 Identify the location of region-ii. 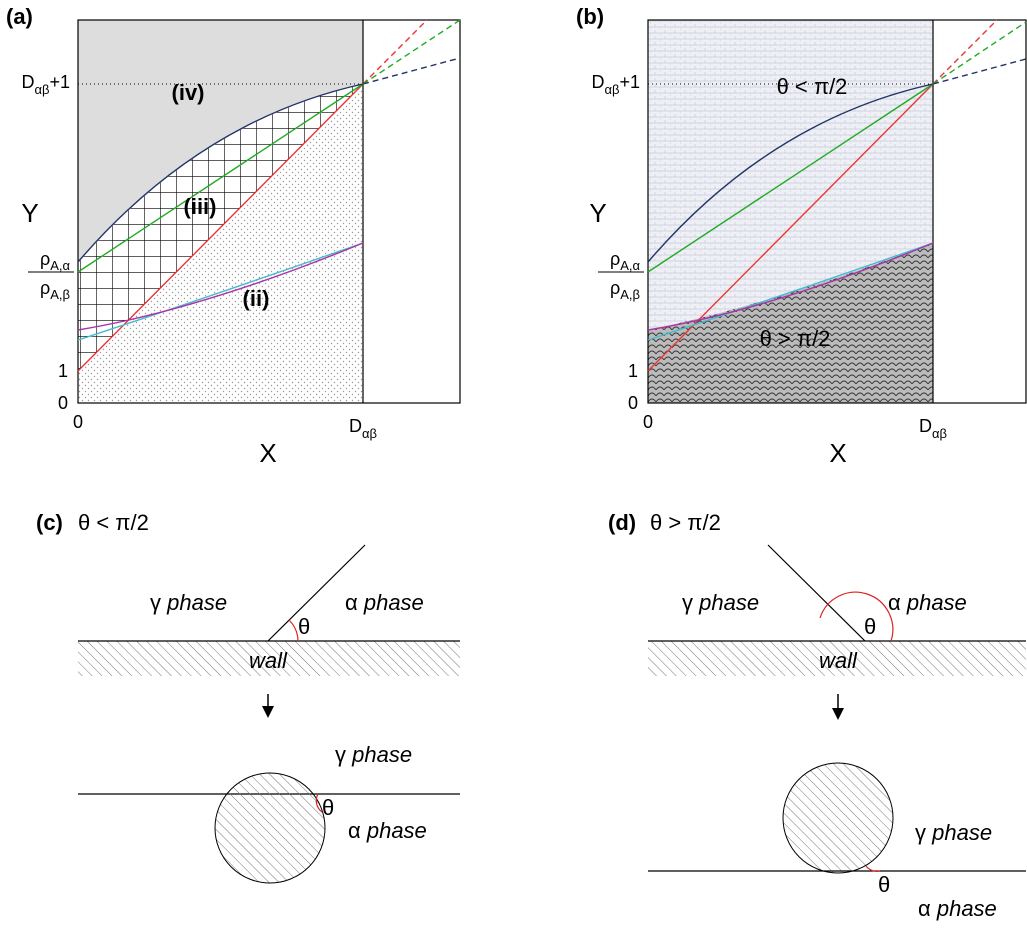
(220, 243).